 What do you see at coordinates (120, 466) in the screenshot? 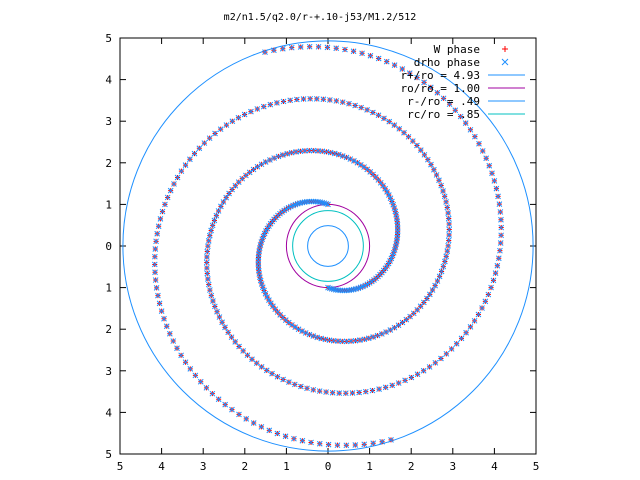
I see `x-tick-label: 5` at bounding box center [120, 466].